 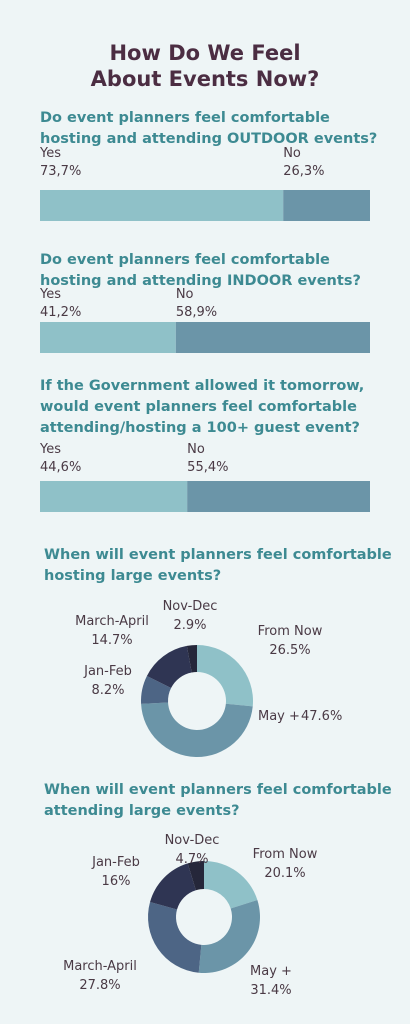 What do you see at coordinates (270, 990) in the screenshot?
I see `value-label: 31.4%` at bounding box center [270, 990].